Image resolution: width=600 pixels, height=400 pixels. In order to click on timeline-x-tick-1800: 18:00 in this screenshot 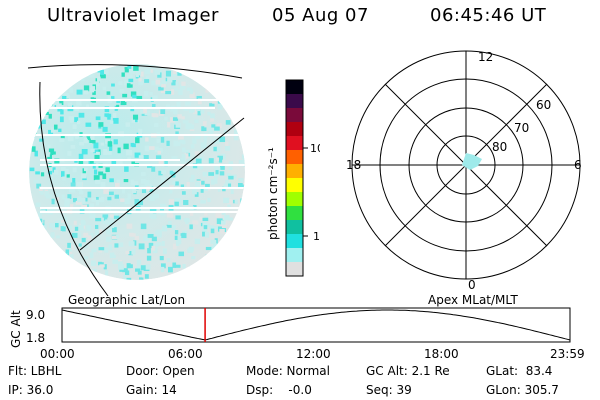, I will do `click(441, 354)`.